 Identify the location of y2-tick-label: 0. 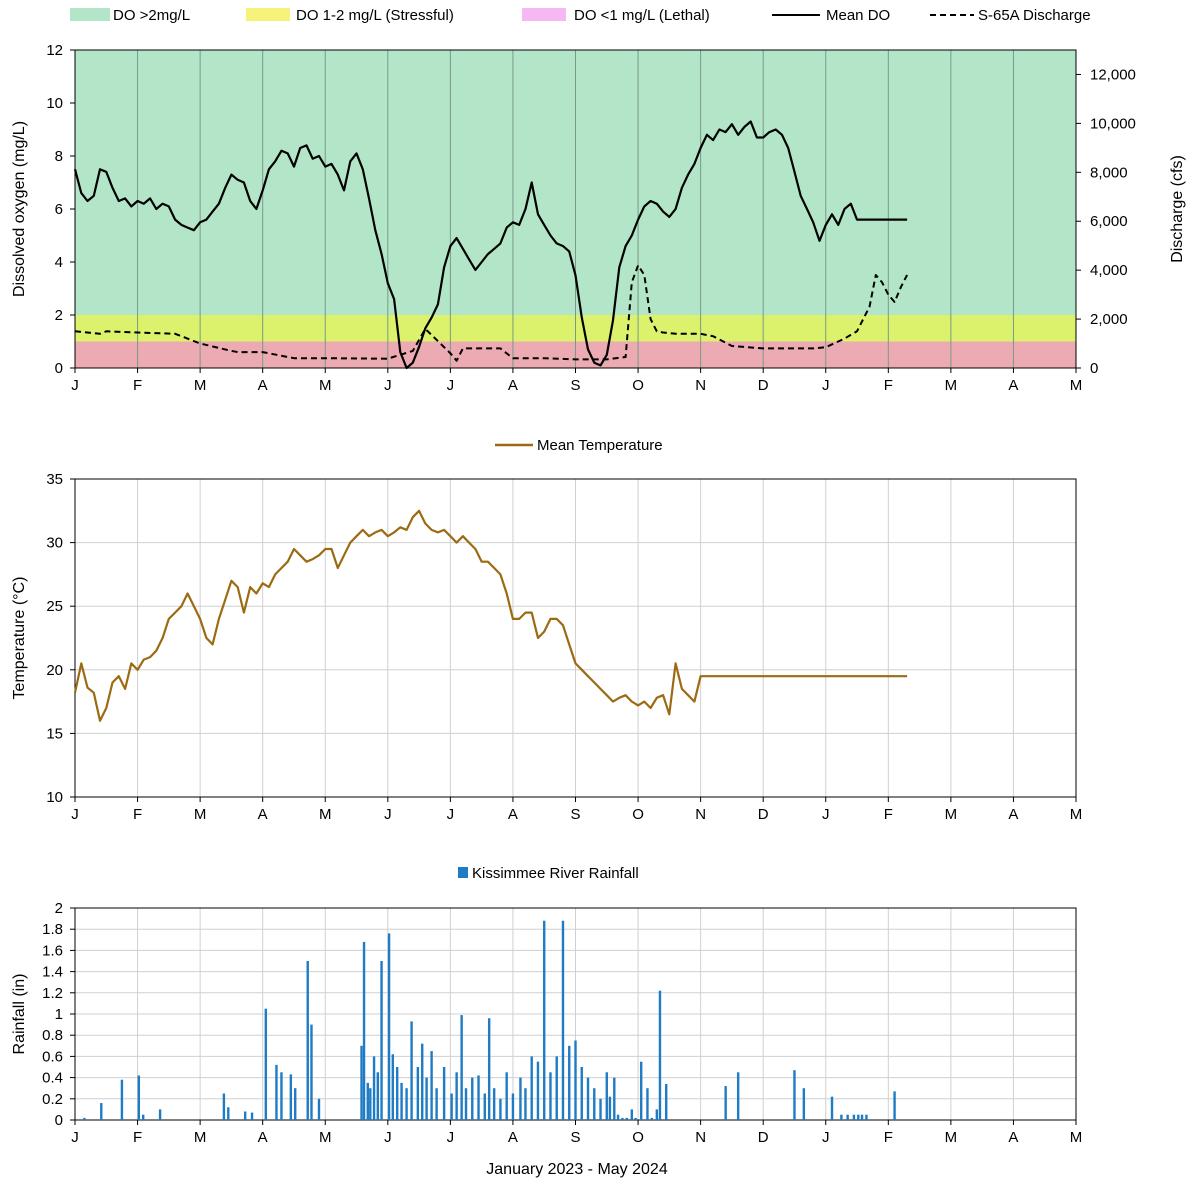
(1094, 368).